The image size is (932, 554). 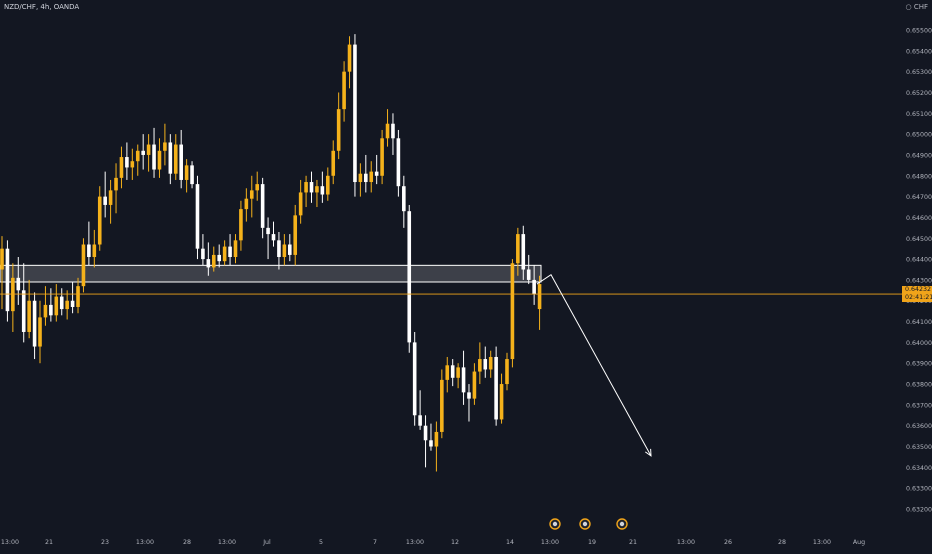 What do you see at coordinates (271, 273) in the screenshot?
I see `support-zone` at bounding box center [271, 273].